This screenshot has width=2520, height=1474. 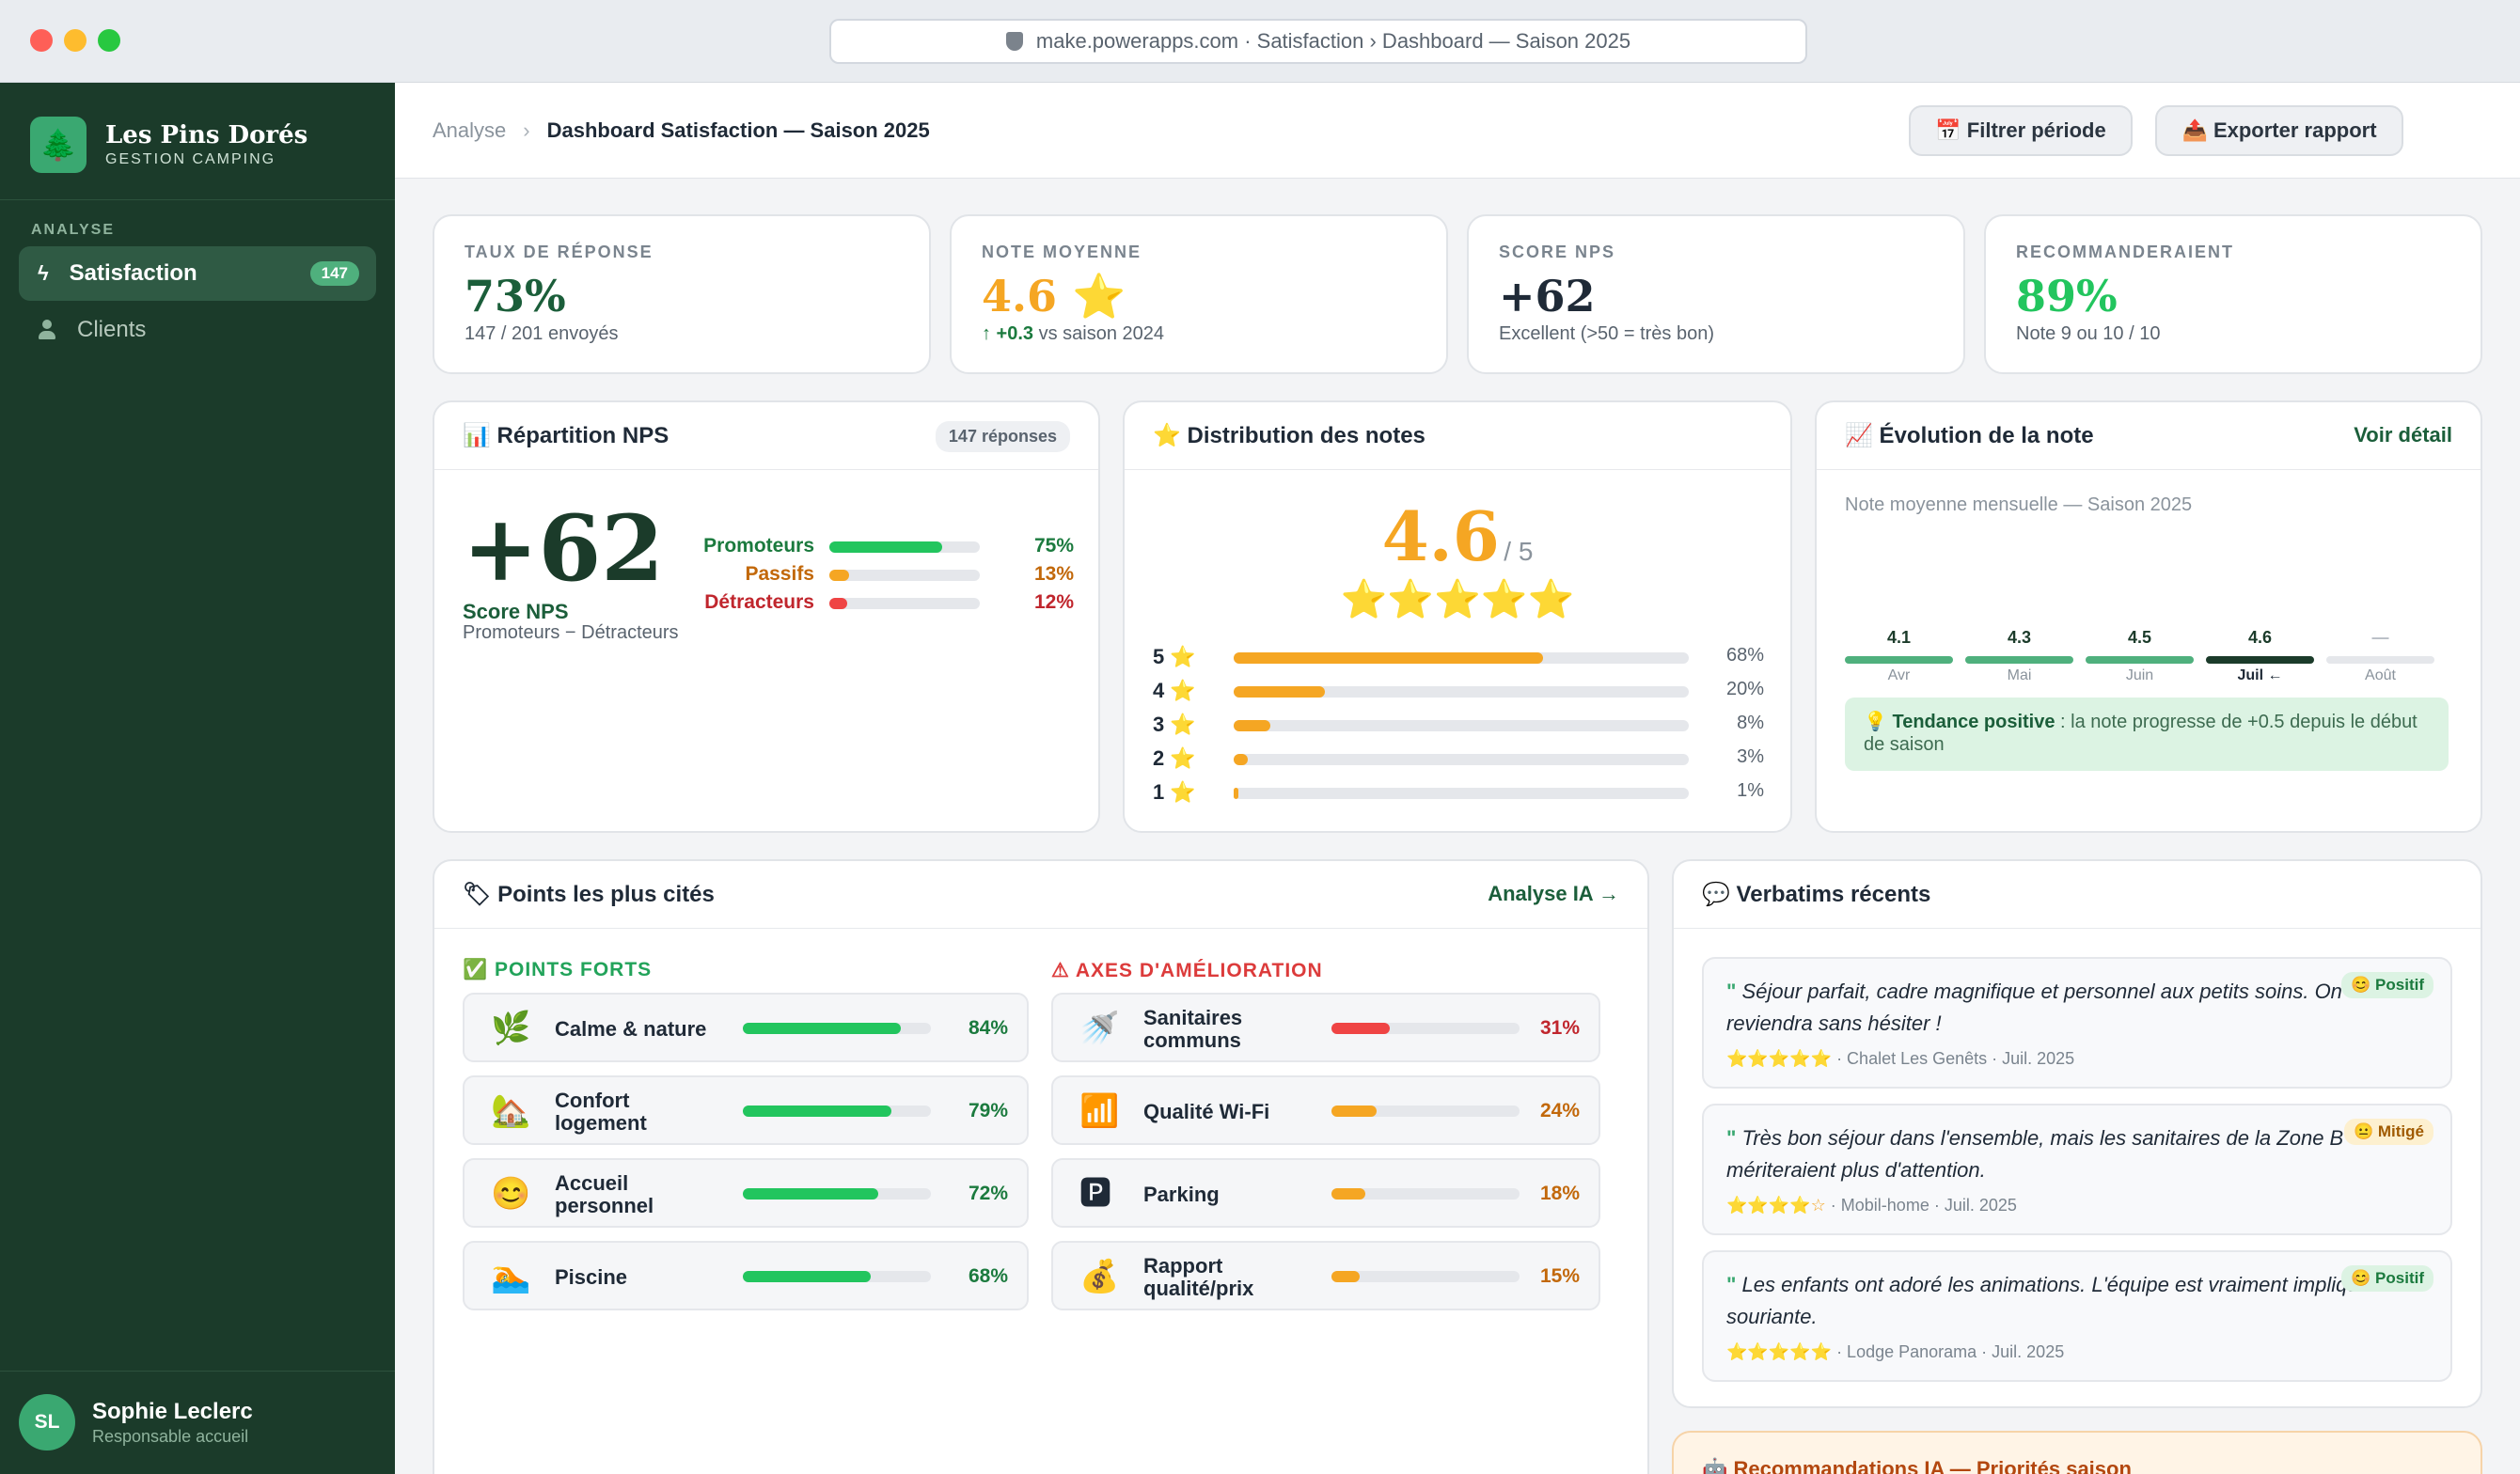 What do you see at coordinates (885, 547) in the screenshot?
I see `nps-row-fill` at bounding box center [885, 547].